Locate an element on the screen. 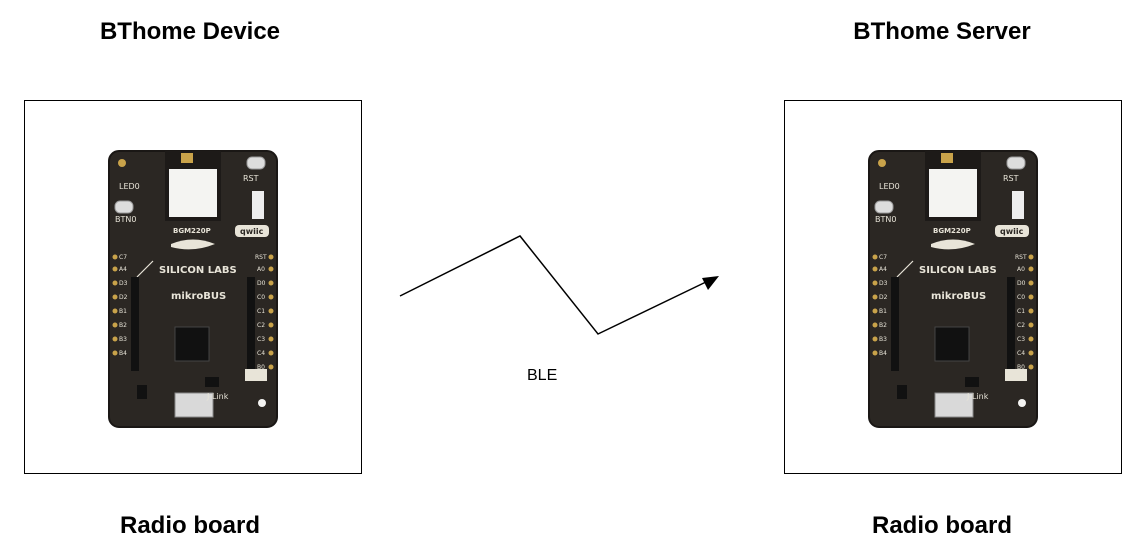 The height and width of the screenshot is (556, 1144). device-caption: Radio board is located at coordinates (189, 525).